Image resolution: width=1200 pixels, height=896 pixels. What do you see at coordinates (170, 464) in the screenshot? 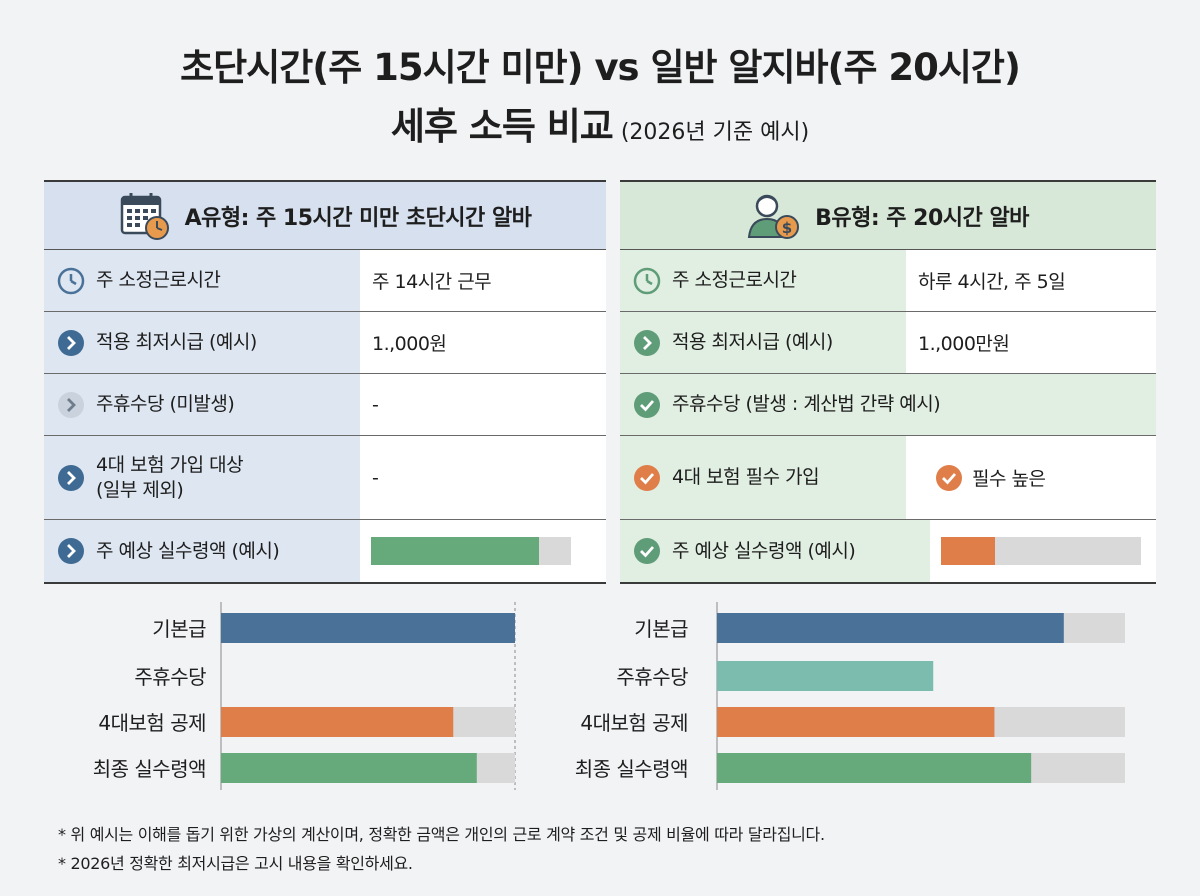
I see `panel-a-label-insurance-line1: 4대 보험 가입 대상` at bounding box center [170, 464].